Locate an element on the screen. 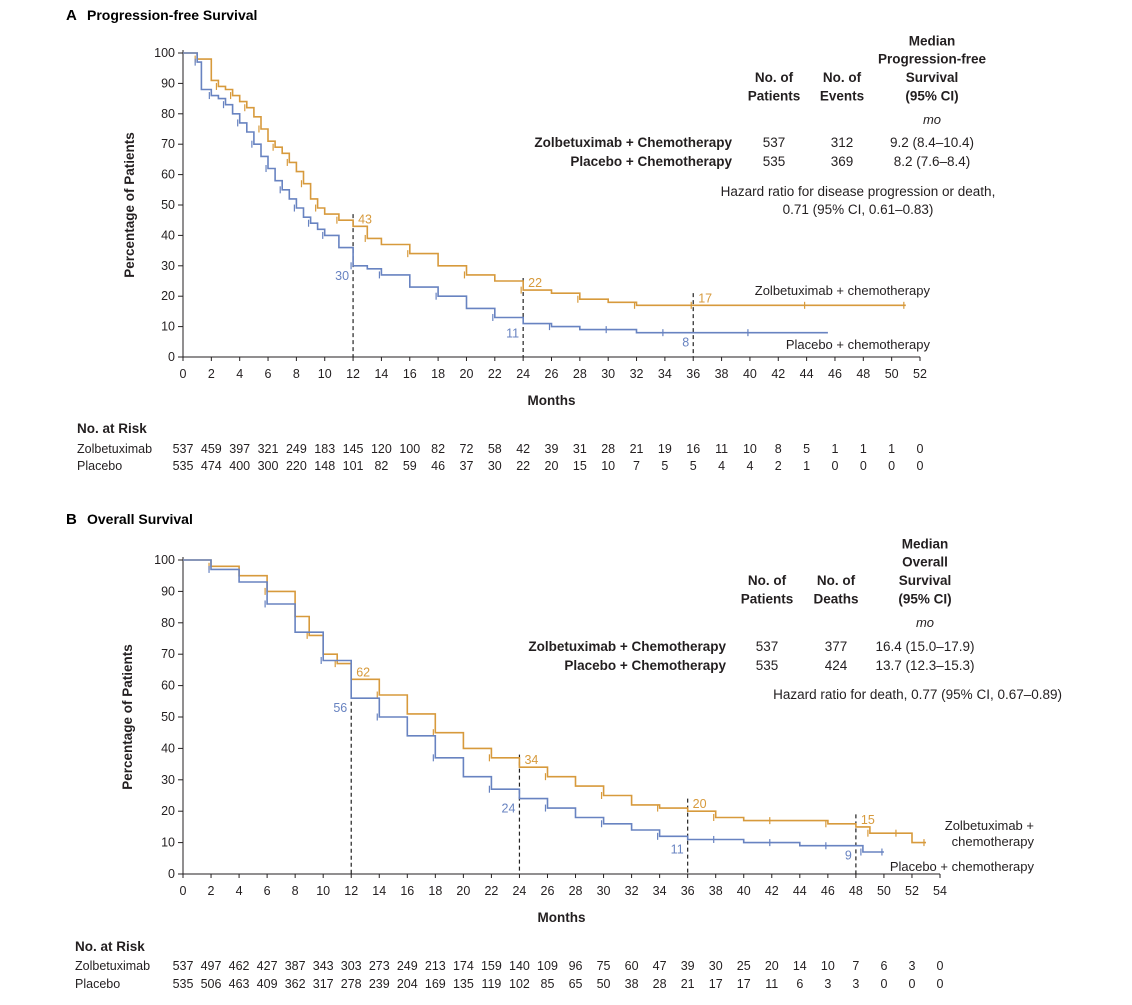 The image size is (1132, 1005). risk-value: 169 is located at coordinates (435, 984).